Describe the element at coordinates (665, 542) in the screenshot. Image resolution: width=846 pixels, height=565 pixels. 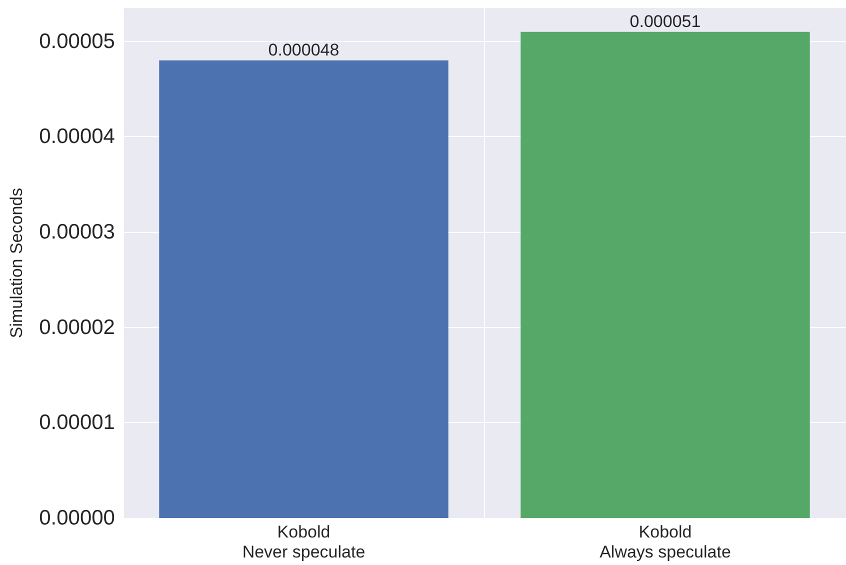
I see `x-tick-label: Kobold Always speculate` at that location.